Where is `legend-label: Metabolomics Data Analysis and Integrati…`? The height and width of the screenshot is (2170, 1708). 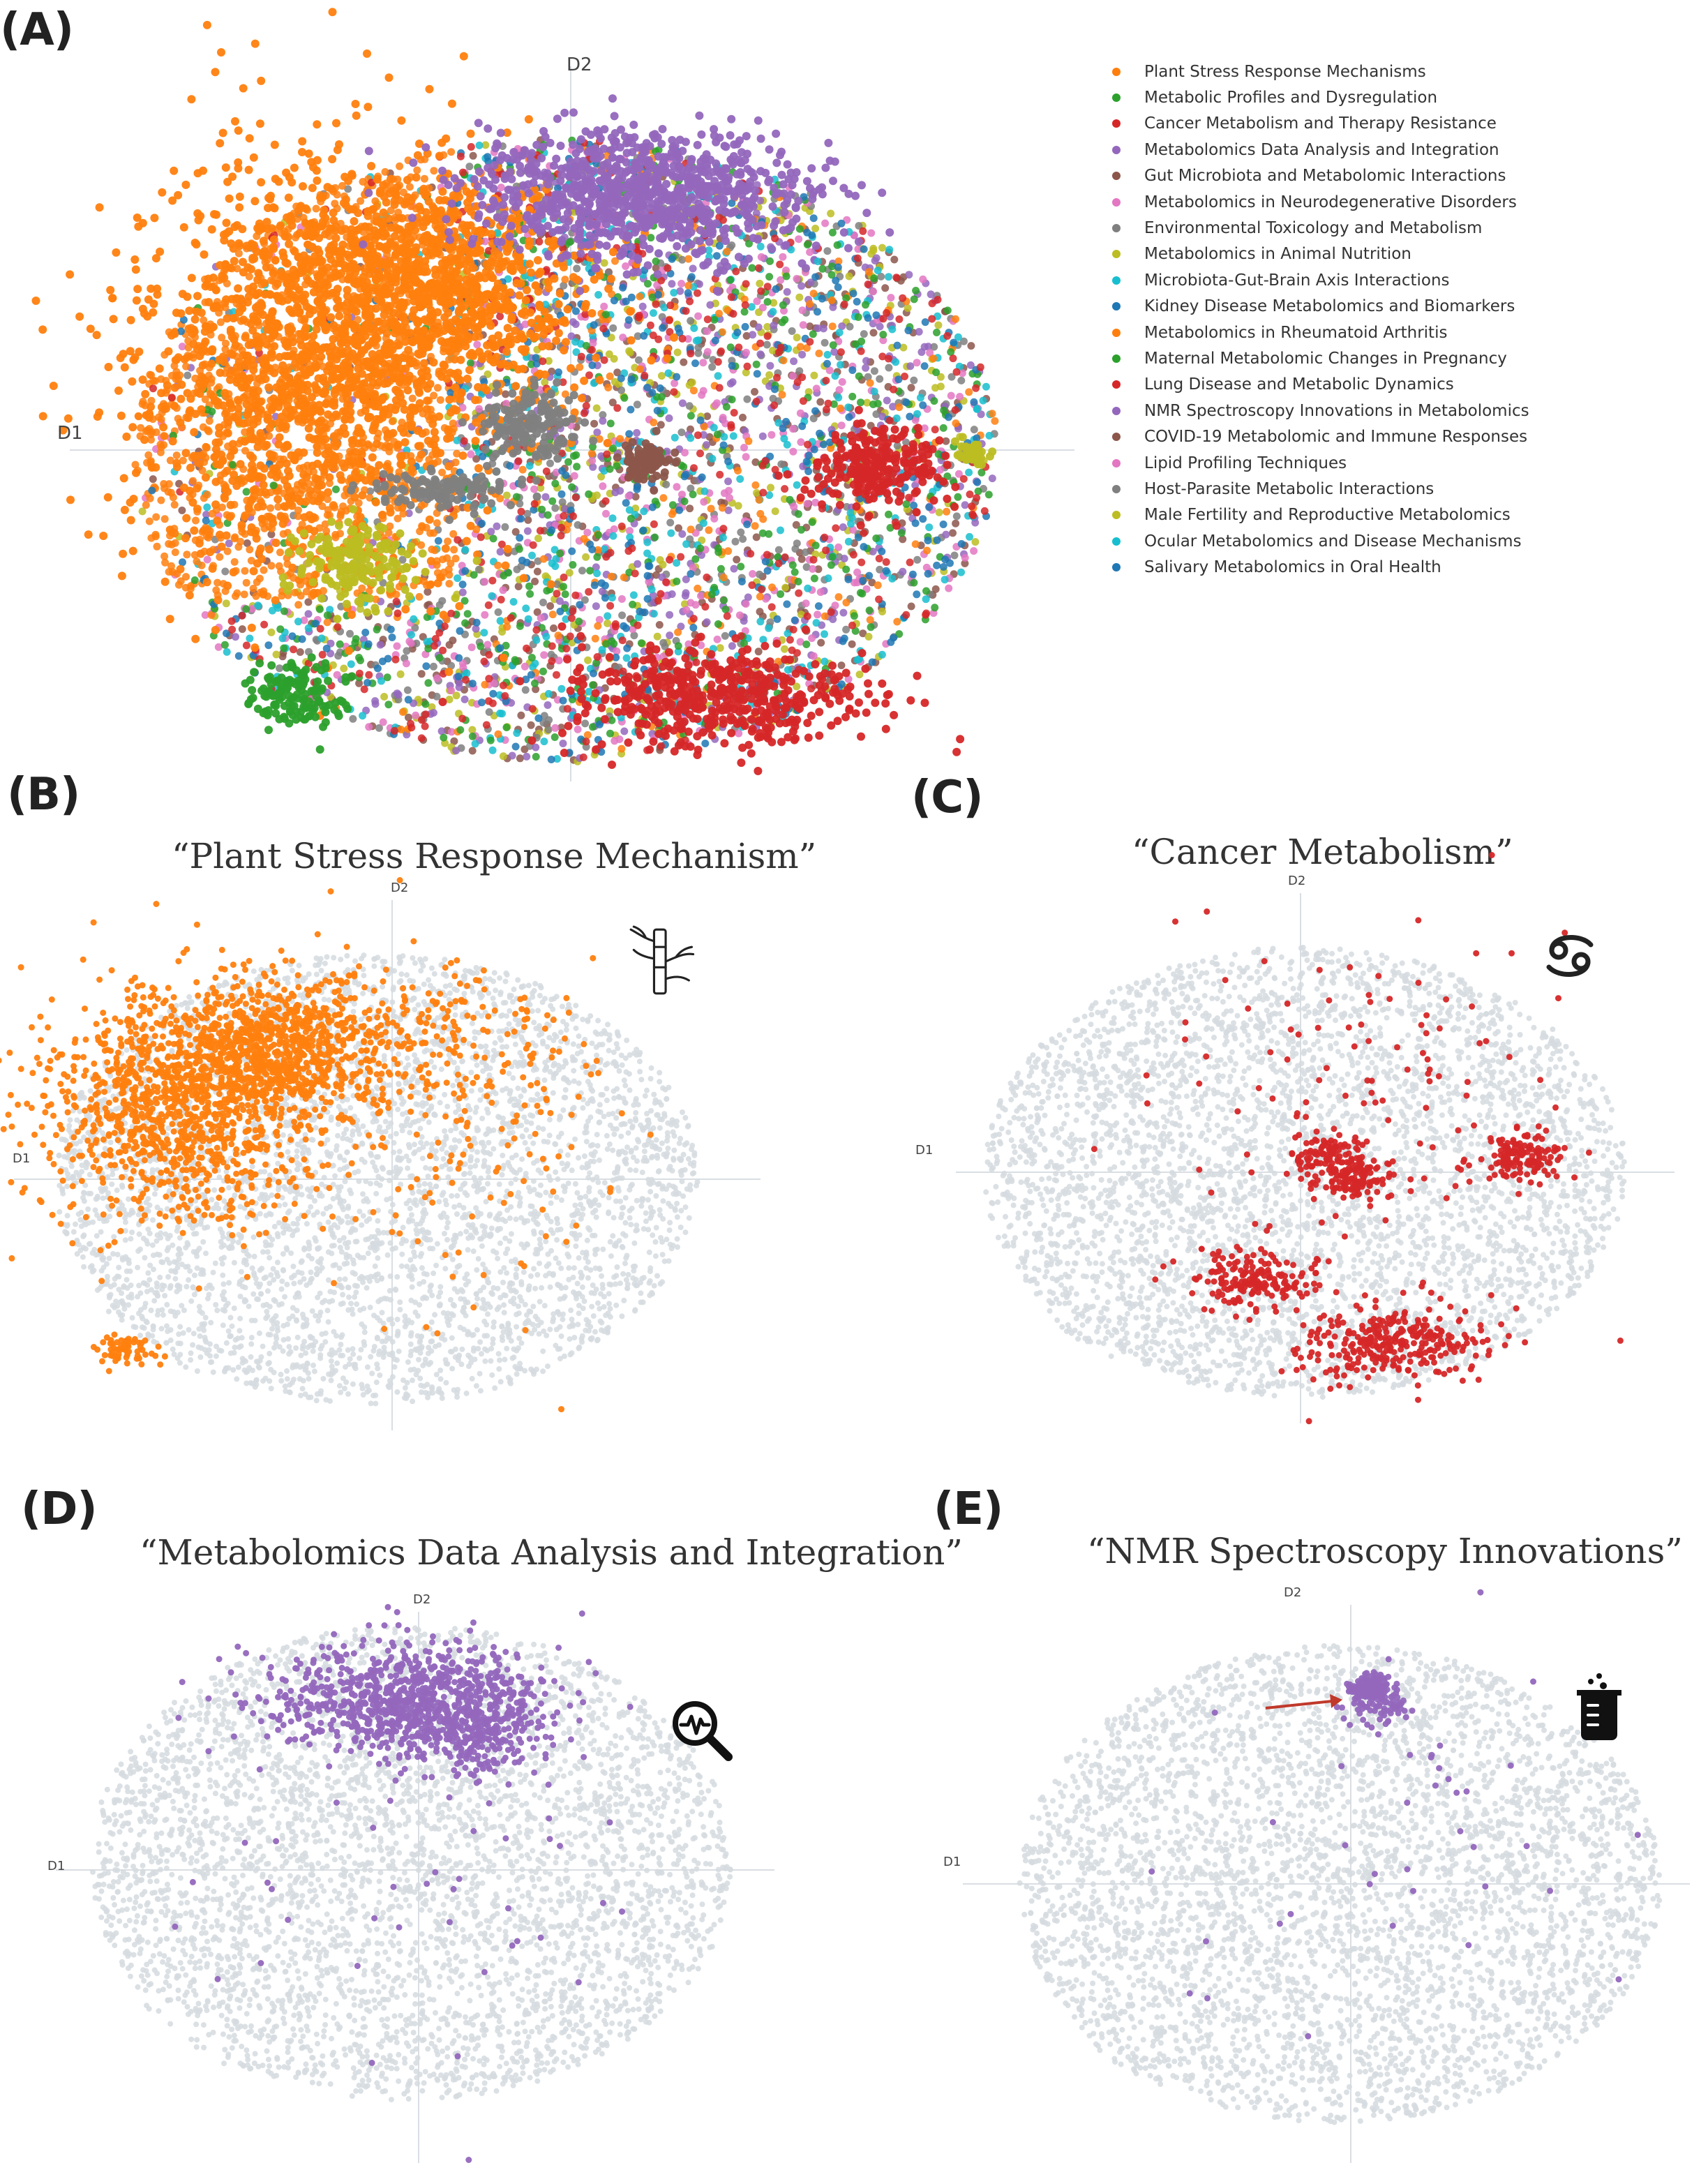 legend-label: Metabolomics Data Analysis and Integrati… is located at coordinates (1321, 150).